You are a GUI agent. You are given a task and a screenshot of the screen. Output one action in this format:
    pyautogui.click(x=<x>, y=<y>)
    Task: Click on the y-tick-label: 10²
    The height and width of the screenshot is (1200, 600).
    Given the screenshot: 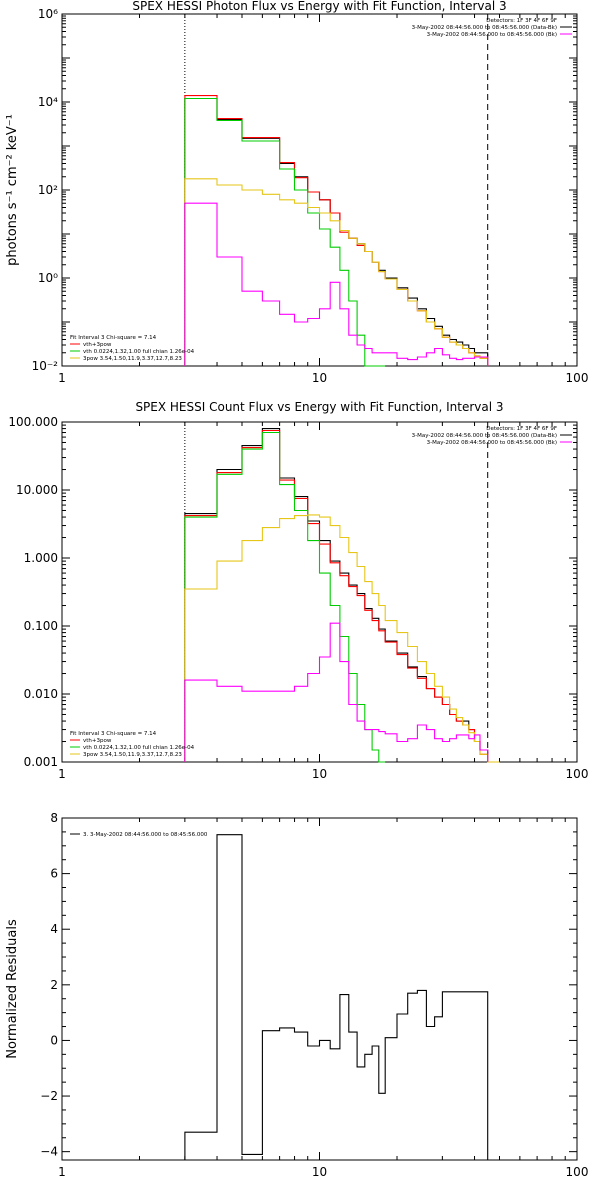 What is the action you would take?
    pyautogui.click(x=48, y=190)
    